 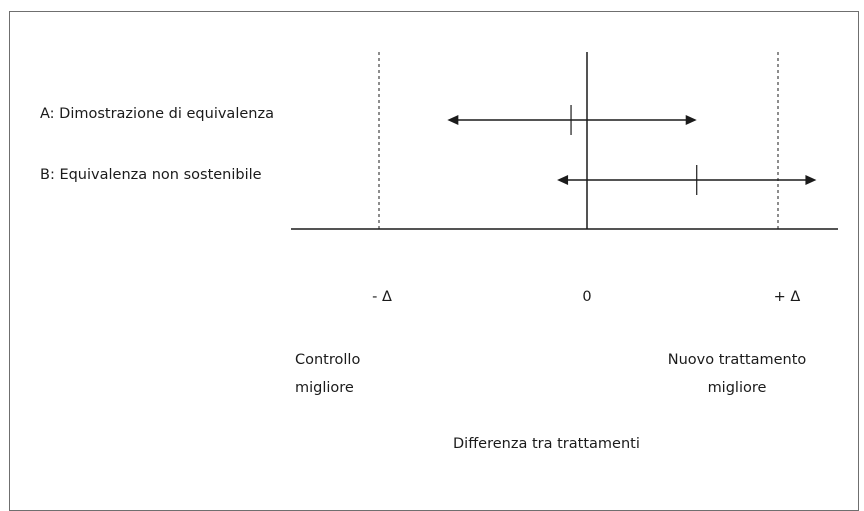 What do you see at coordinates (382, 297) in the screenshot?
I see `tick-label-negative-delta: - Δ` at bounding box center [382, 297].